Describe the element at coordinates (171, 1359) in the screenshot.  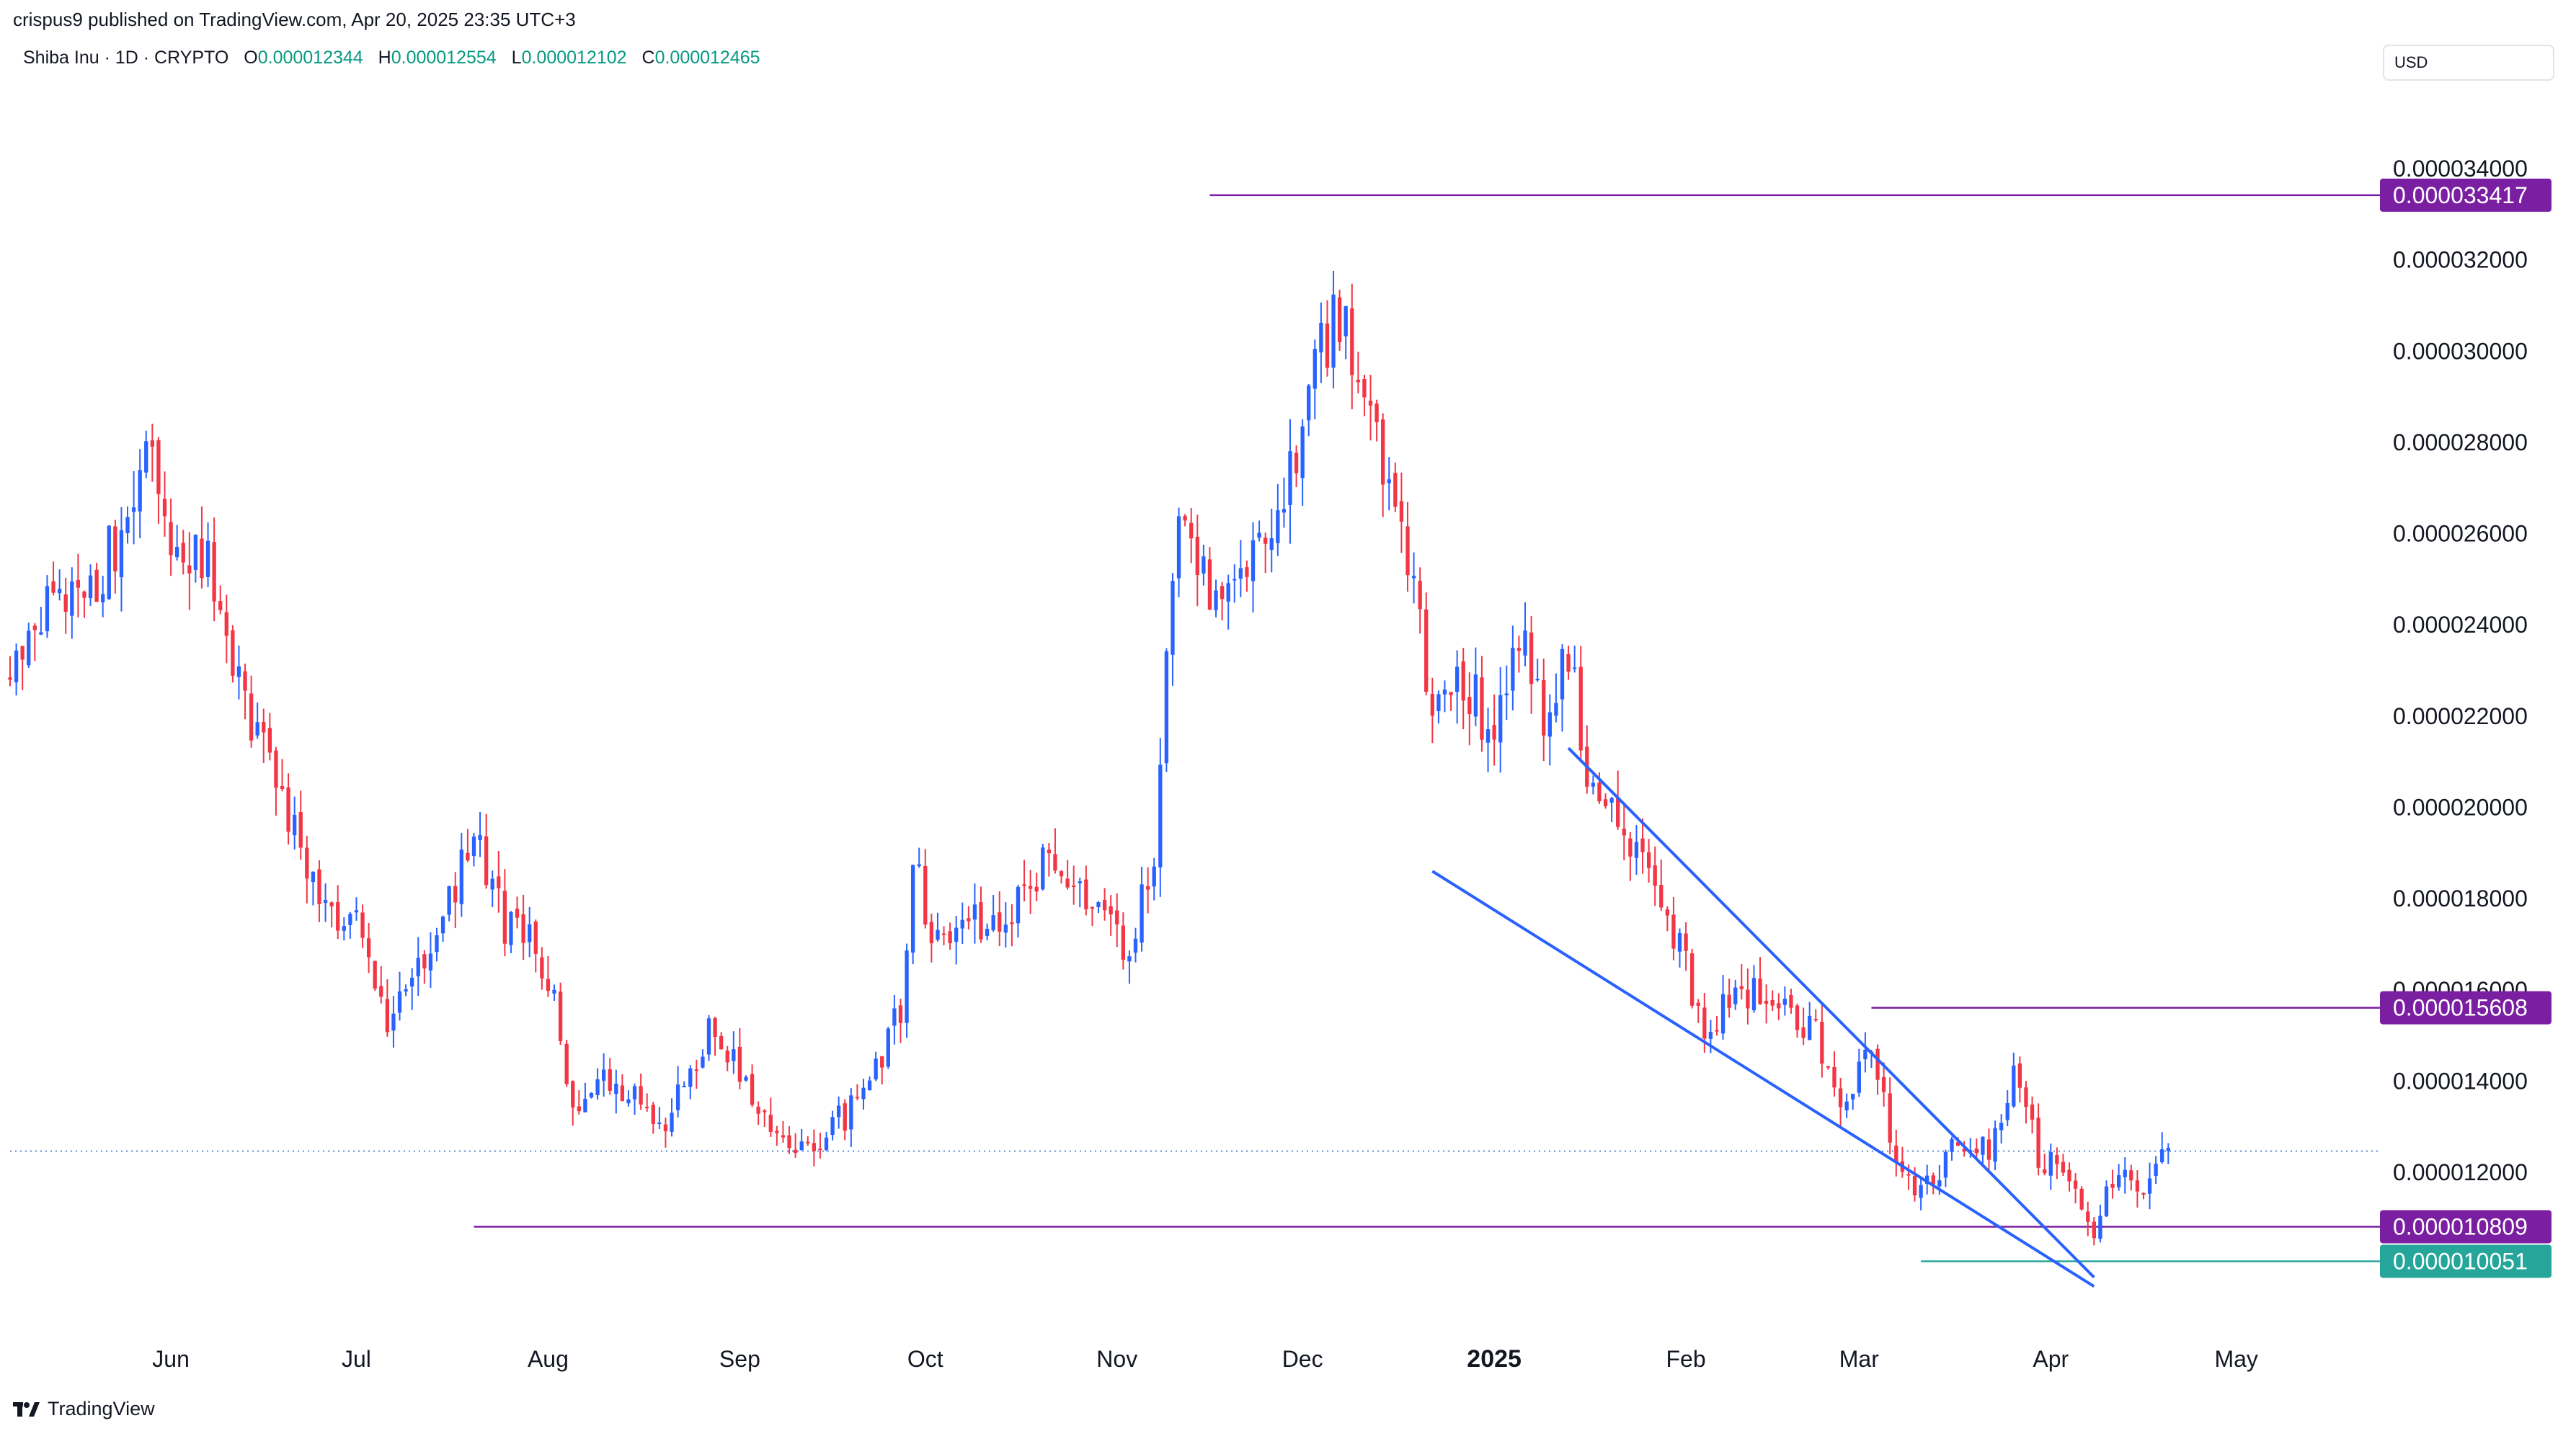
I see `x-axis-tick-label: Jun` at that location.